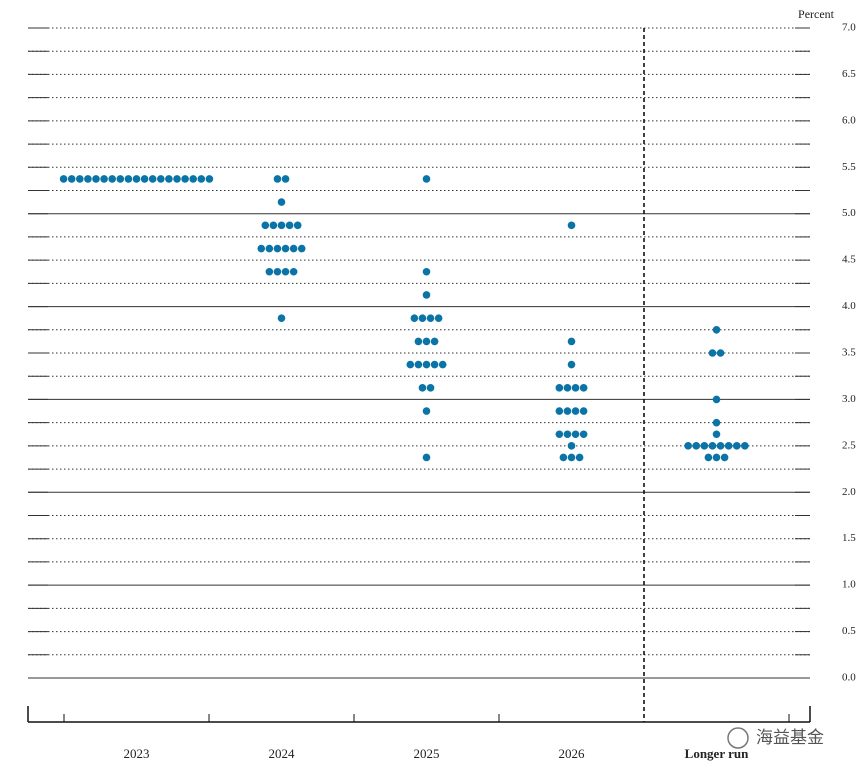 This screenshot has height=775, width=865. Describe the element at coordinates (137, 753) in the screenshot. I see `x-tick-label: 2023` at that location.